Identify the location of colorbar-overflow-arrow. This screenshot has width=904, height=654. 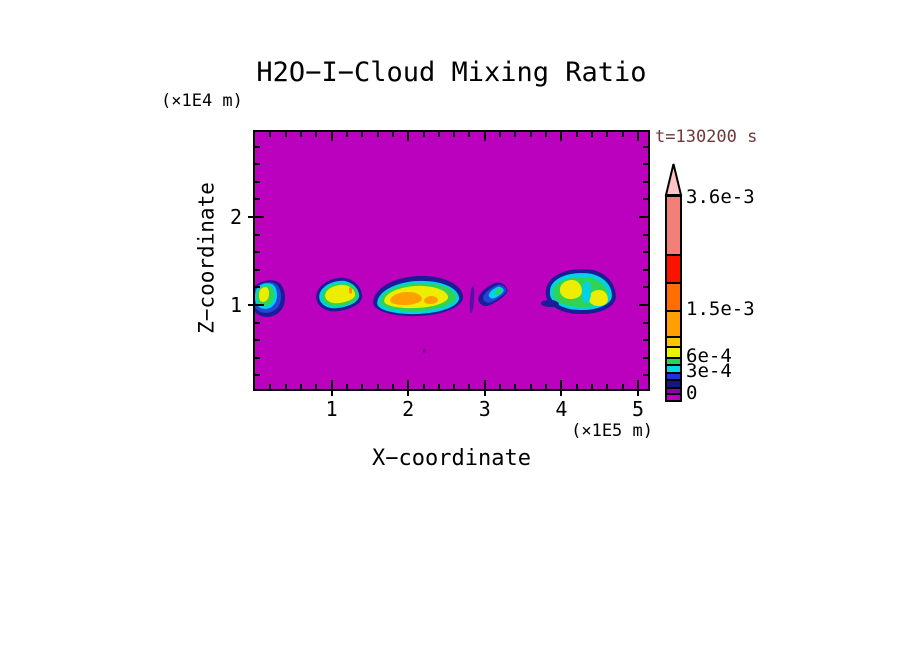
(673, 179).